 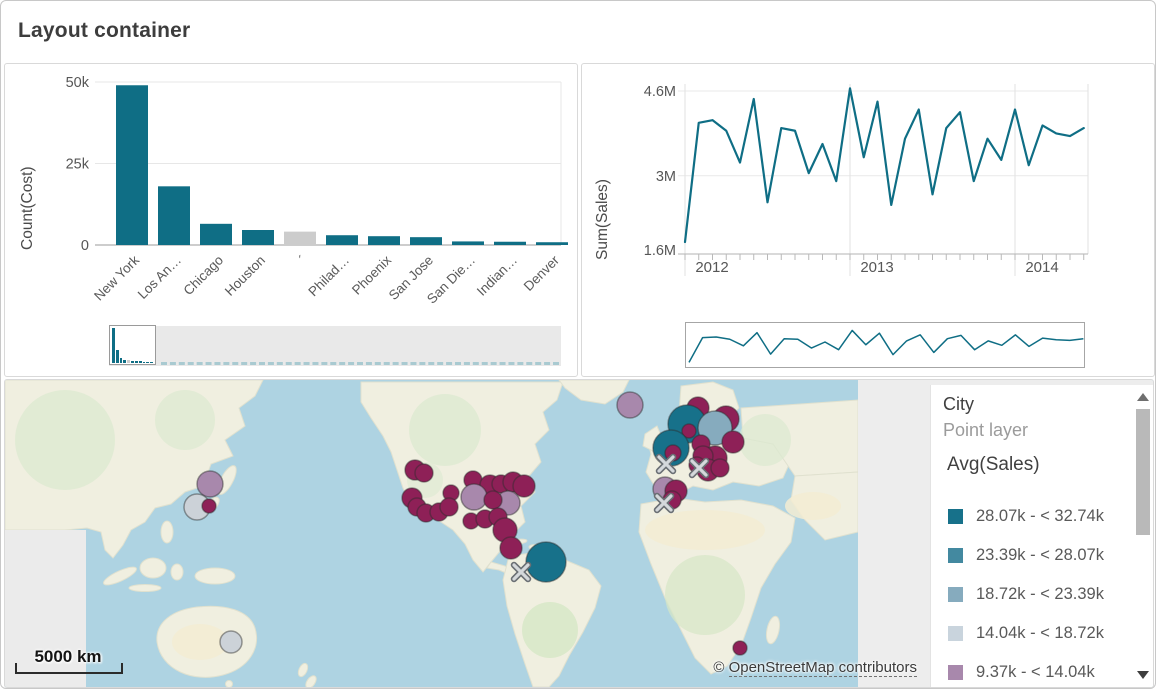 I want to click on bar-x-tick-label: ´, so click(x=303, y=260).